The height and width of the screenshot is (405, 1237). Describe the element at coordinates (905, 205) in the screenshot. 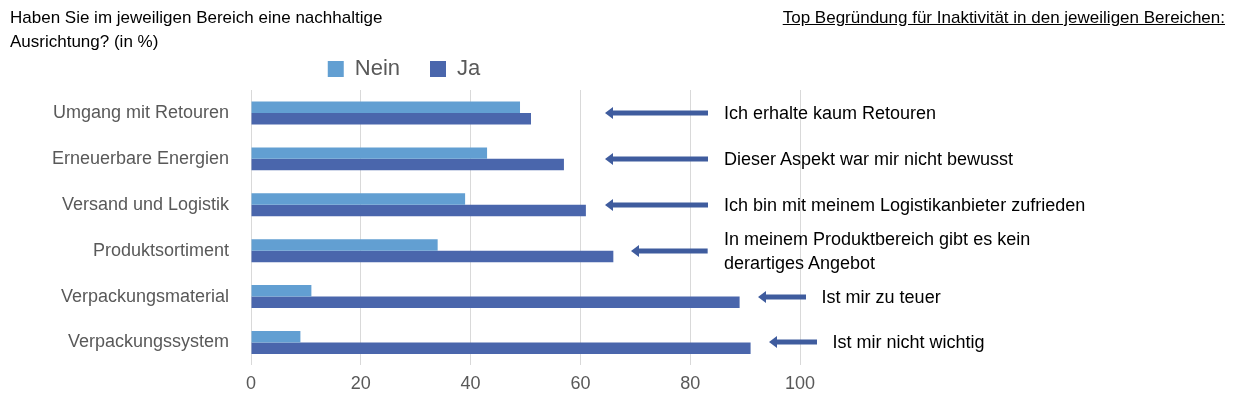

I see `annotation: Ich bin mit meinem Logistikanbieter zufrieden` at that location.